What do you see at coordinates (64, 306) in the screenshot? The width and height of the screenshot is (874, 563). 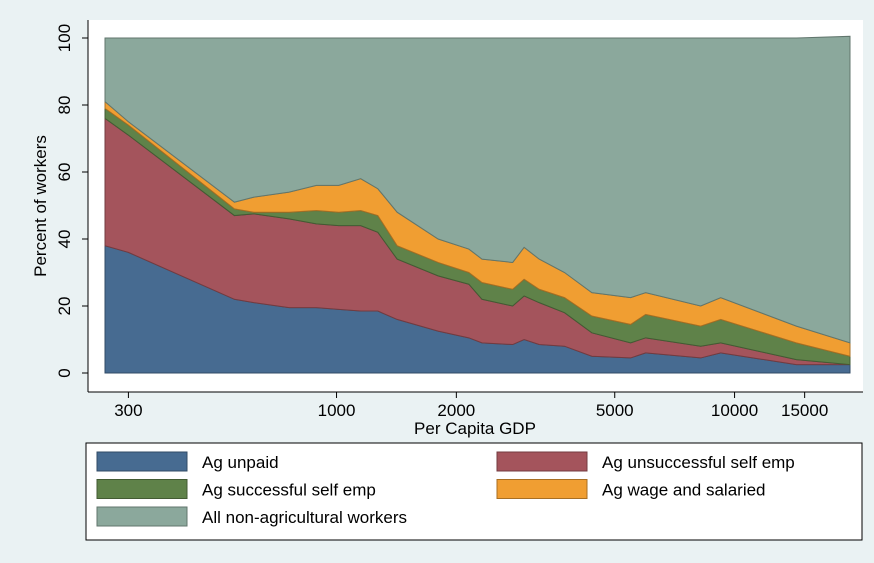 I see `y-tick-label: 20` at bounding box center [64, 306].